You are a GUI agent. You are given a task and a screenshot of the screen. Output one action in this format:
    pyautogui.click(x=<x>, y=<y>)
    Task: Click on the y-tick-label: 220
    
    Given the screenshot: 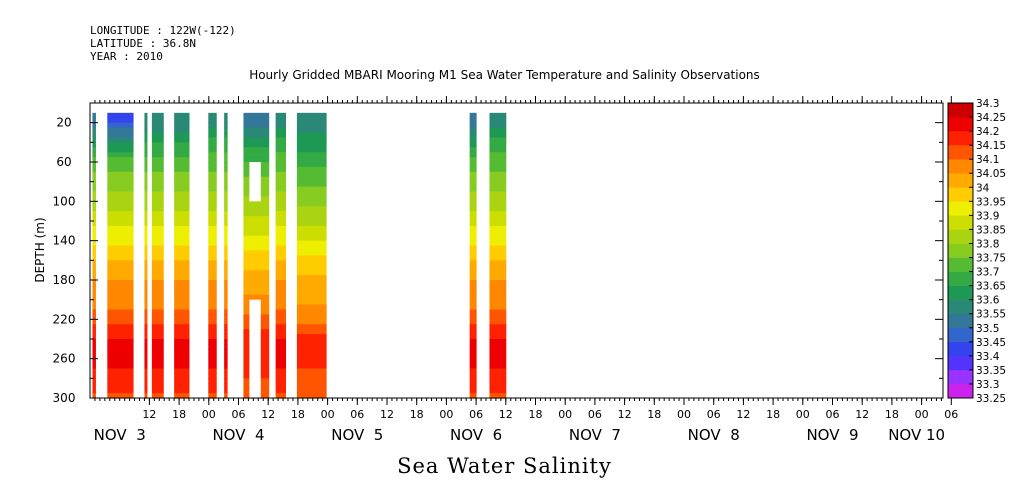 What is the action you would take?
    pyautogui.click(x=64, y=319)
    